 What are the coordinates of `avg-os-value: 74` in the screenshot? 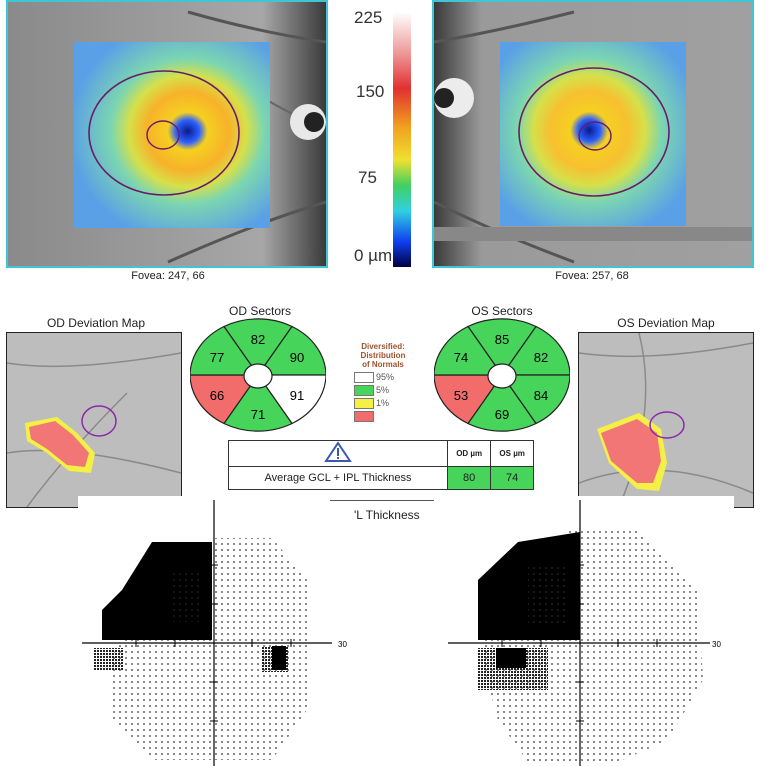 It's located at (512, 478).